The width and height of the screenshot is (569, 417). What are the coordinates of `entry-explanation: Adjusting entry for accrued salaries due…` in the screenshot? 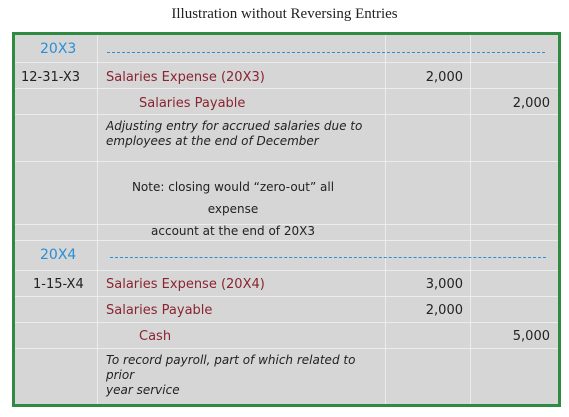 It's located at (241, 134).